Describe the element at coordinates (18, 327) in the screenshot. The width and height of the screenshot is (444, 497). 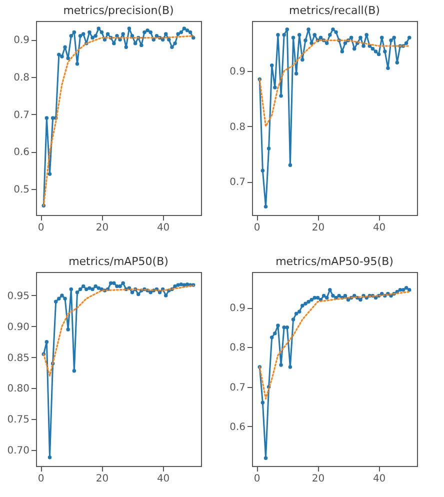
I see `y-tick-label: 0.90` at that location.